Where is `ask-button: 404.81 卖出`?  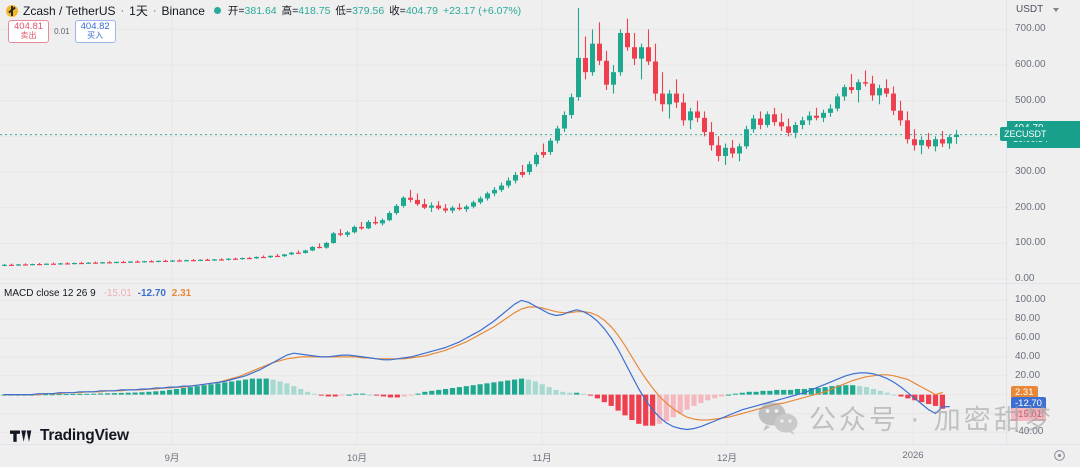
ask-button: 404.81 卖出 is located at coordinates (29, 32).